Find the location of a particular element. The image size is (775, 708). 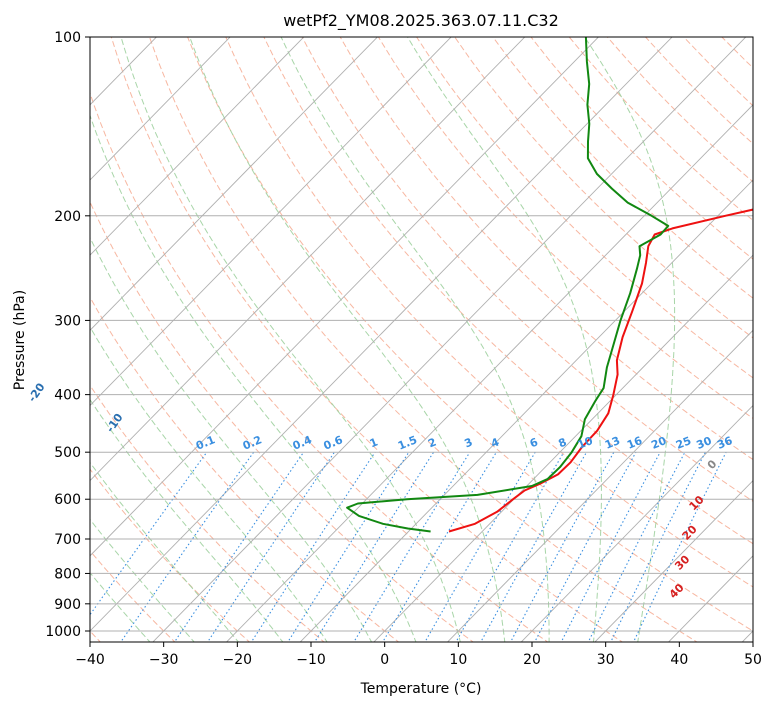

x-tick-label: 50 is located at coordinates (753, 660).